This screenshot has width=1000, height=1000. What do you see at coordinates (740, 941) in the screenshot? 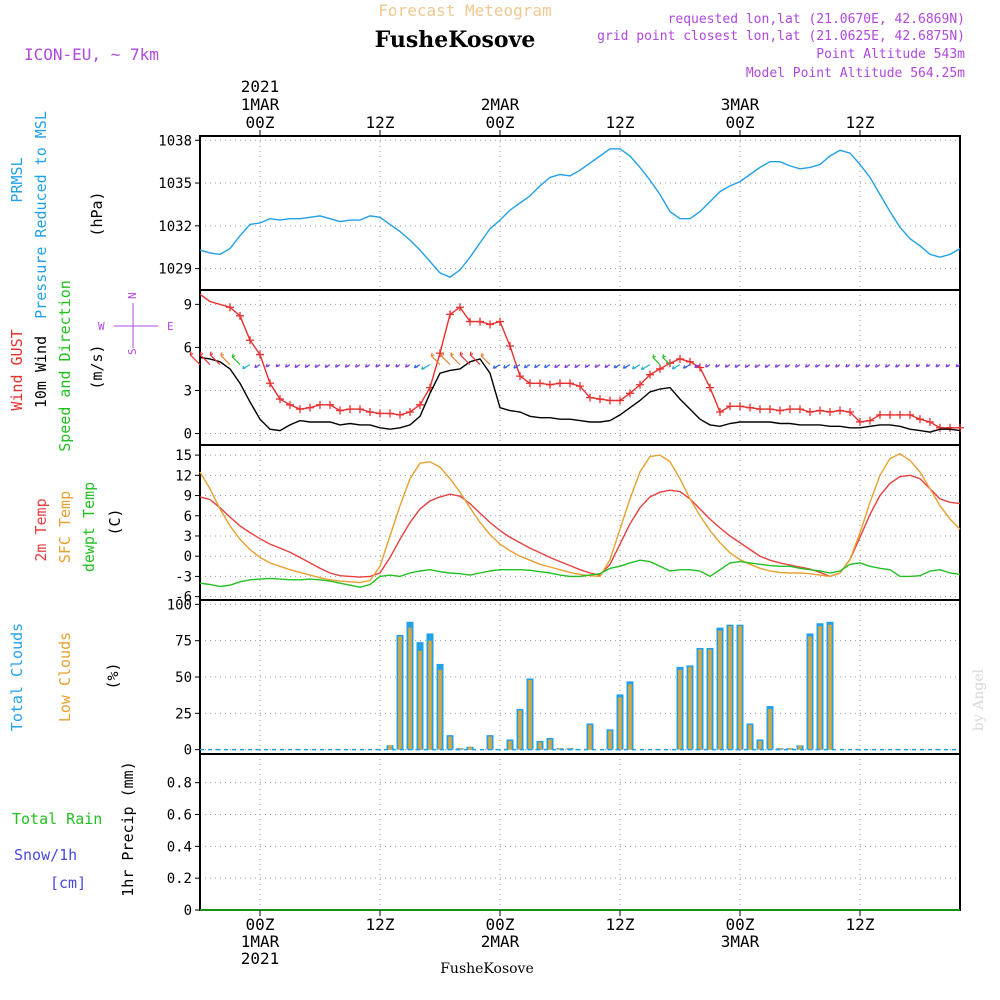
I see `bottom-time-label: 3MAR` at bounding box center [740, 941].